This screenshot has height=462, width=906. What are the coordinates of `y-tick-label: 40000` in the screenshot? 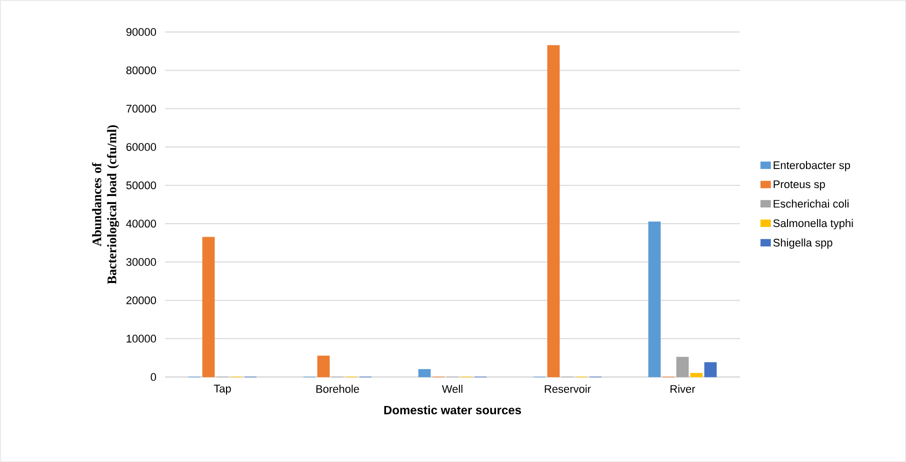 It's located at (141, 224).